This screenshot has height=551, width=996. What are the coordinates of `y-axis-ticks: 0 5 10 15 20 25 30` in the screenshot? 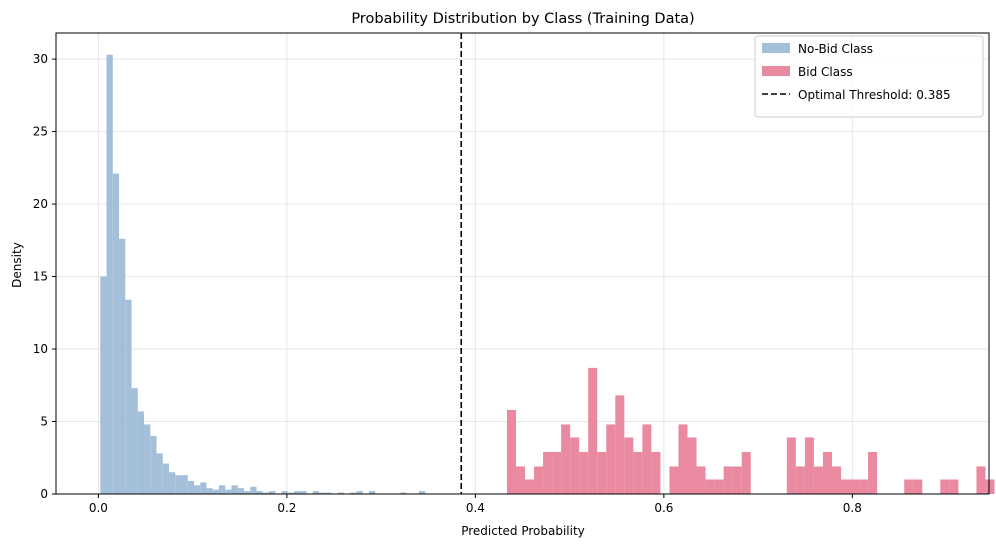 It's located at (44, 276).